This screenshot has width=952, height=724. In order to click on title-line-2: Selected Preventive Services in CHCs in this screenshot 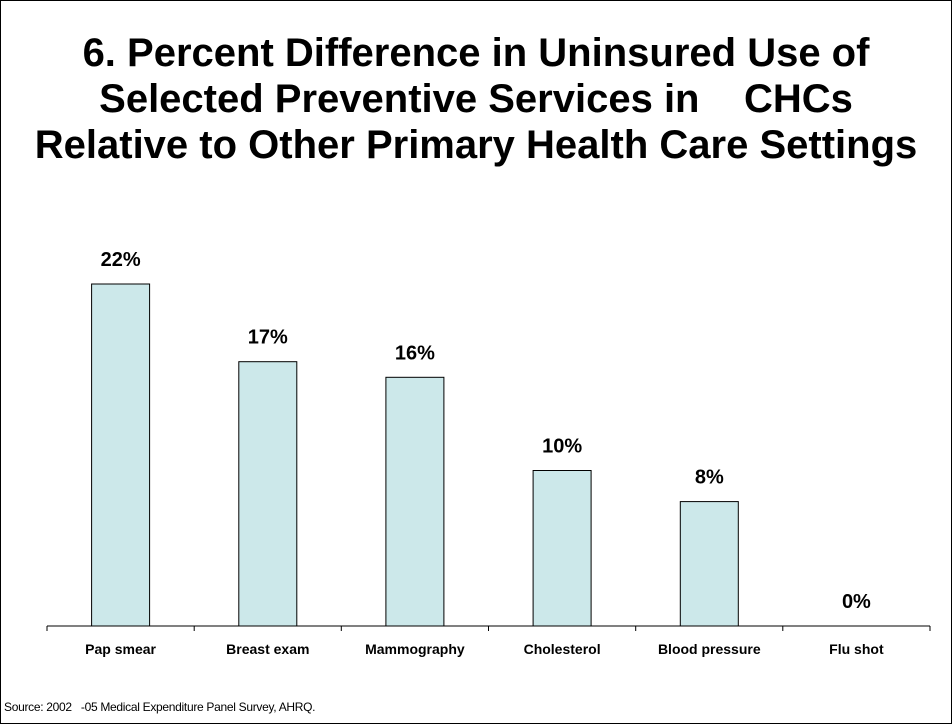, I will do `click(476, 99)`.